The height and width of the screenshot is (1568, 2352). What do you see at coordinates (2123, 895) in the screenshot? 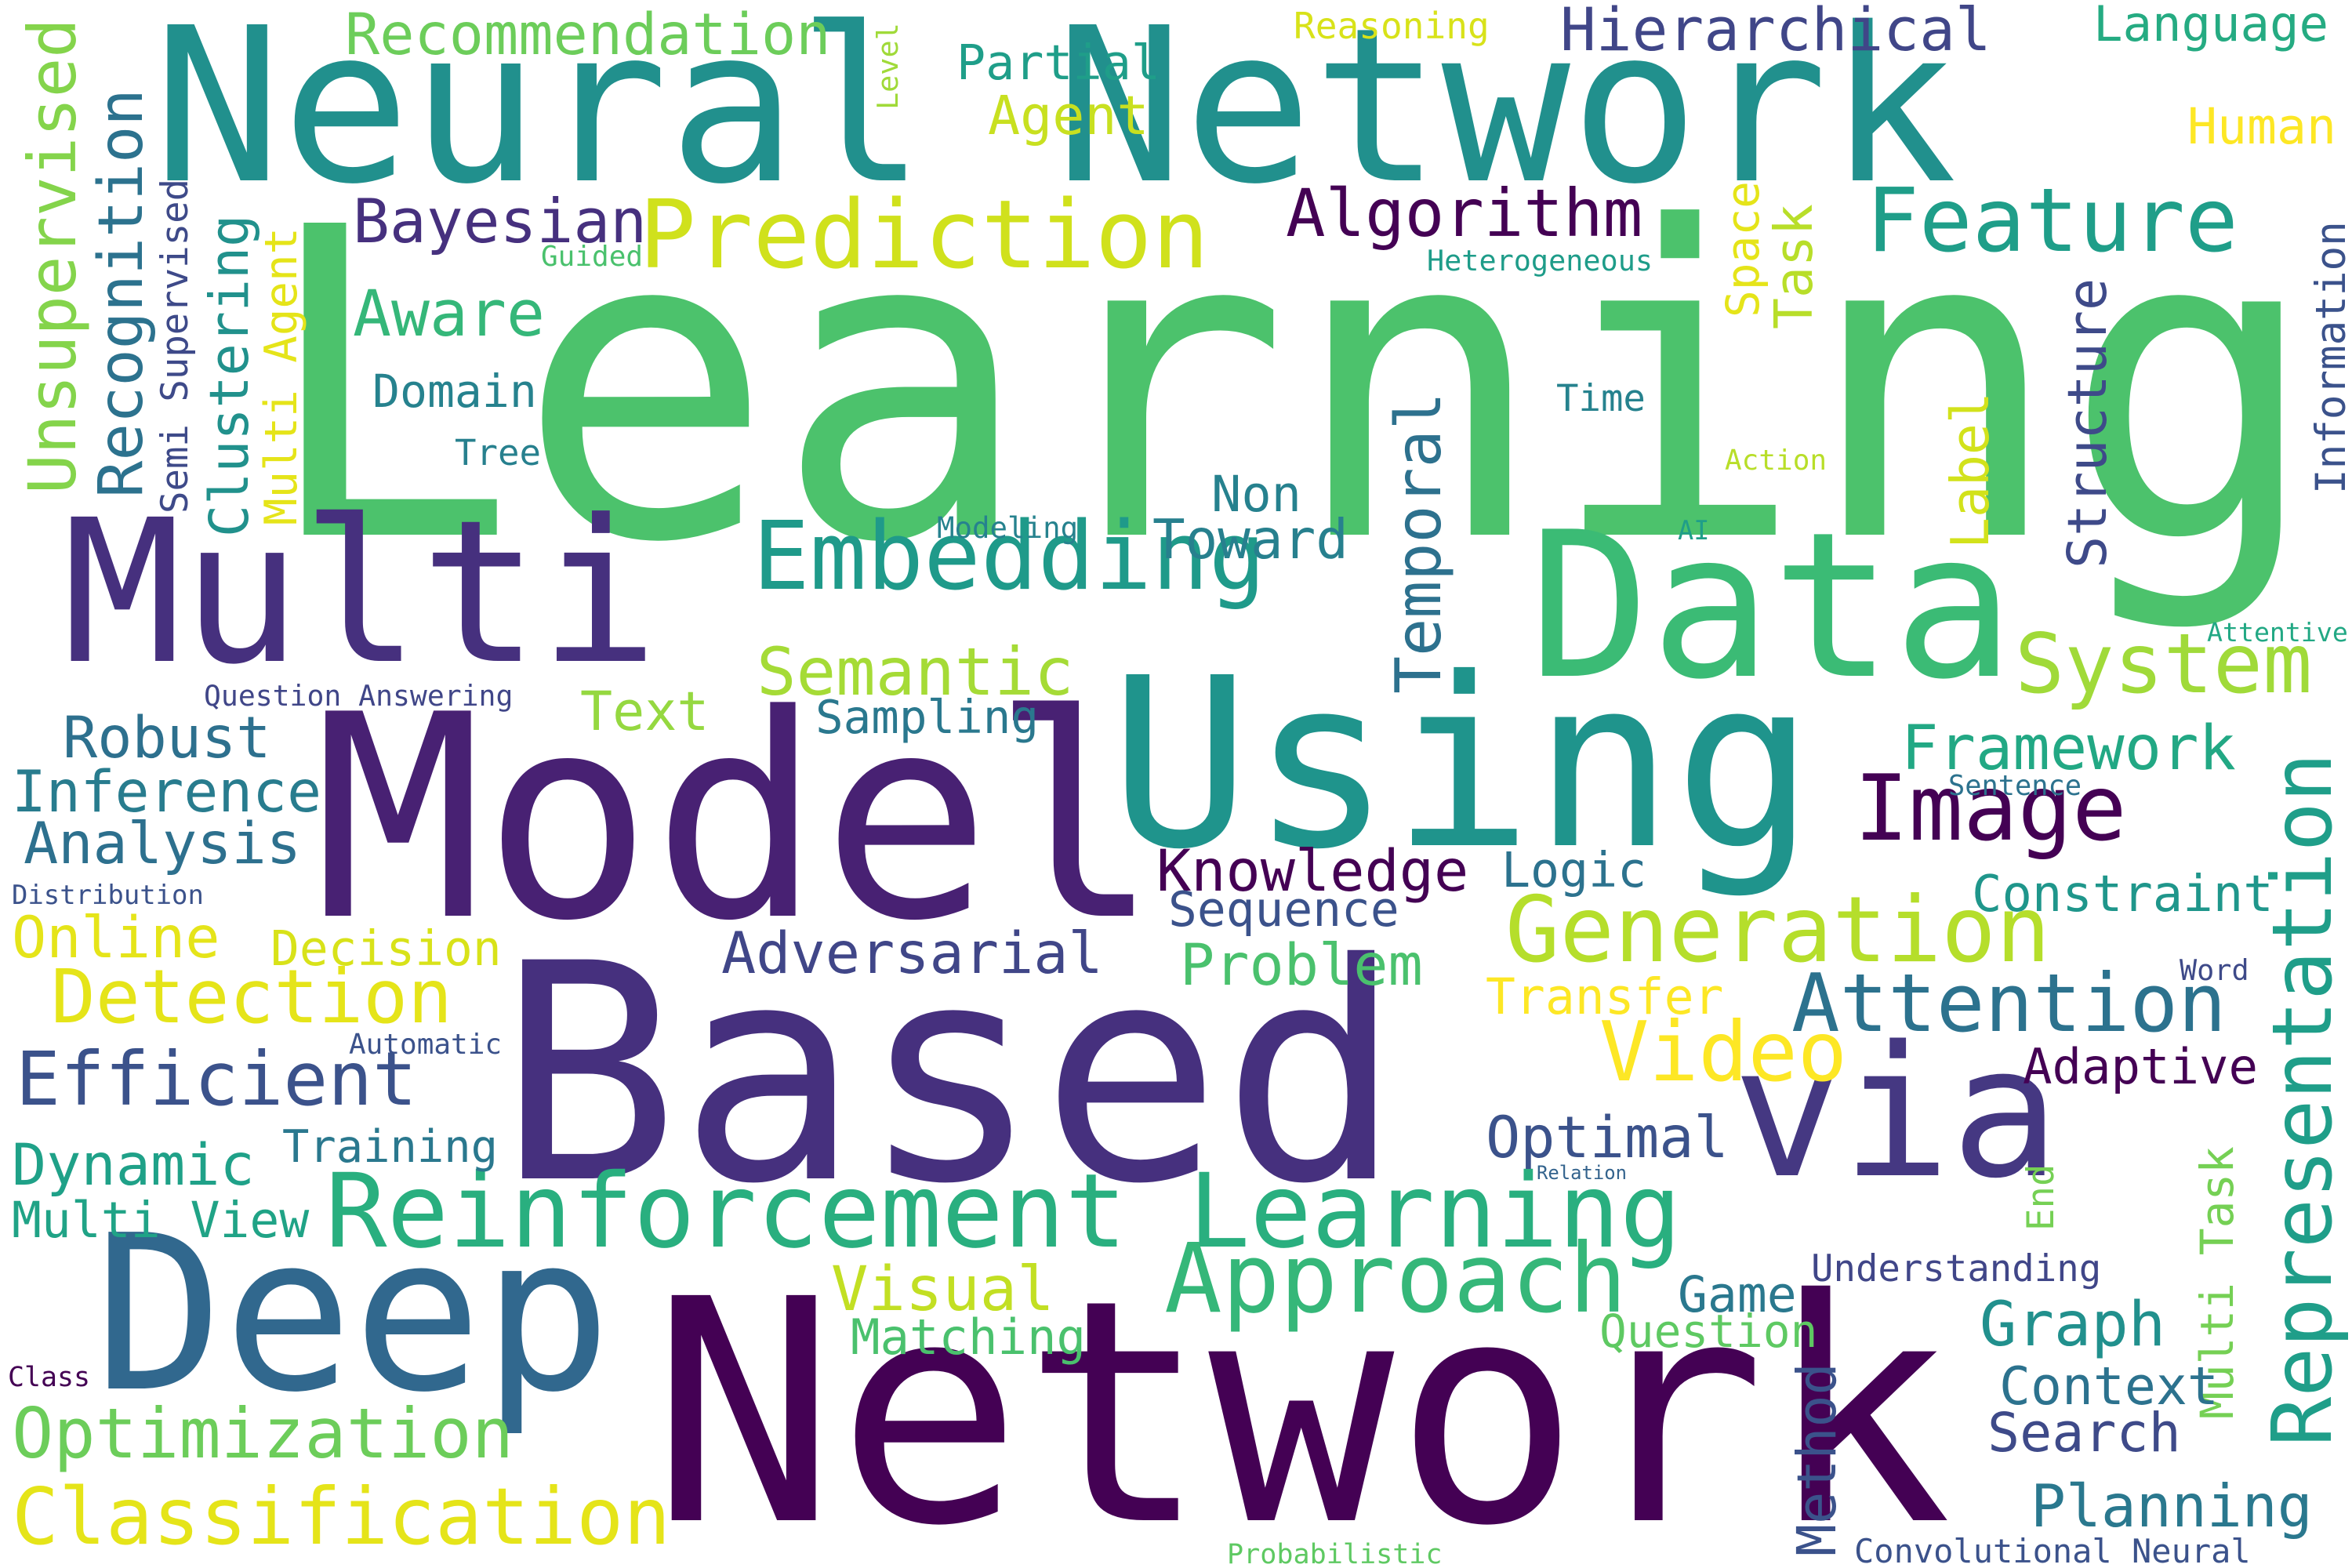
I see `word-constraint: Constraint` at bounding box center [2123, 895].